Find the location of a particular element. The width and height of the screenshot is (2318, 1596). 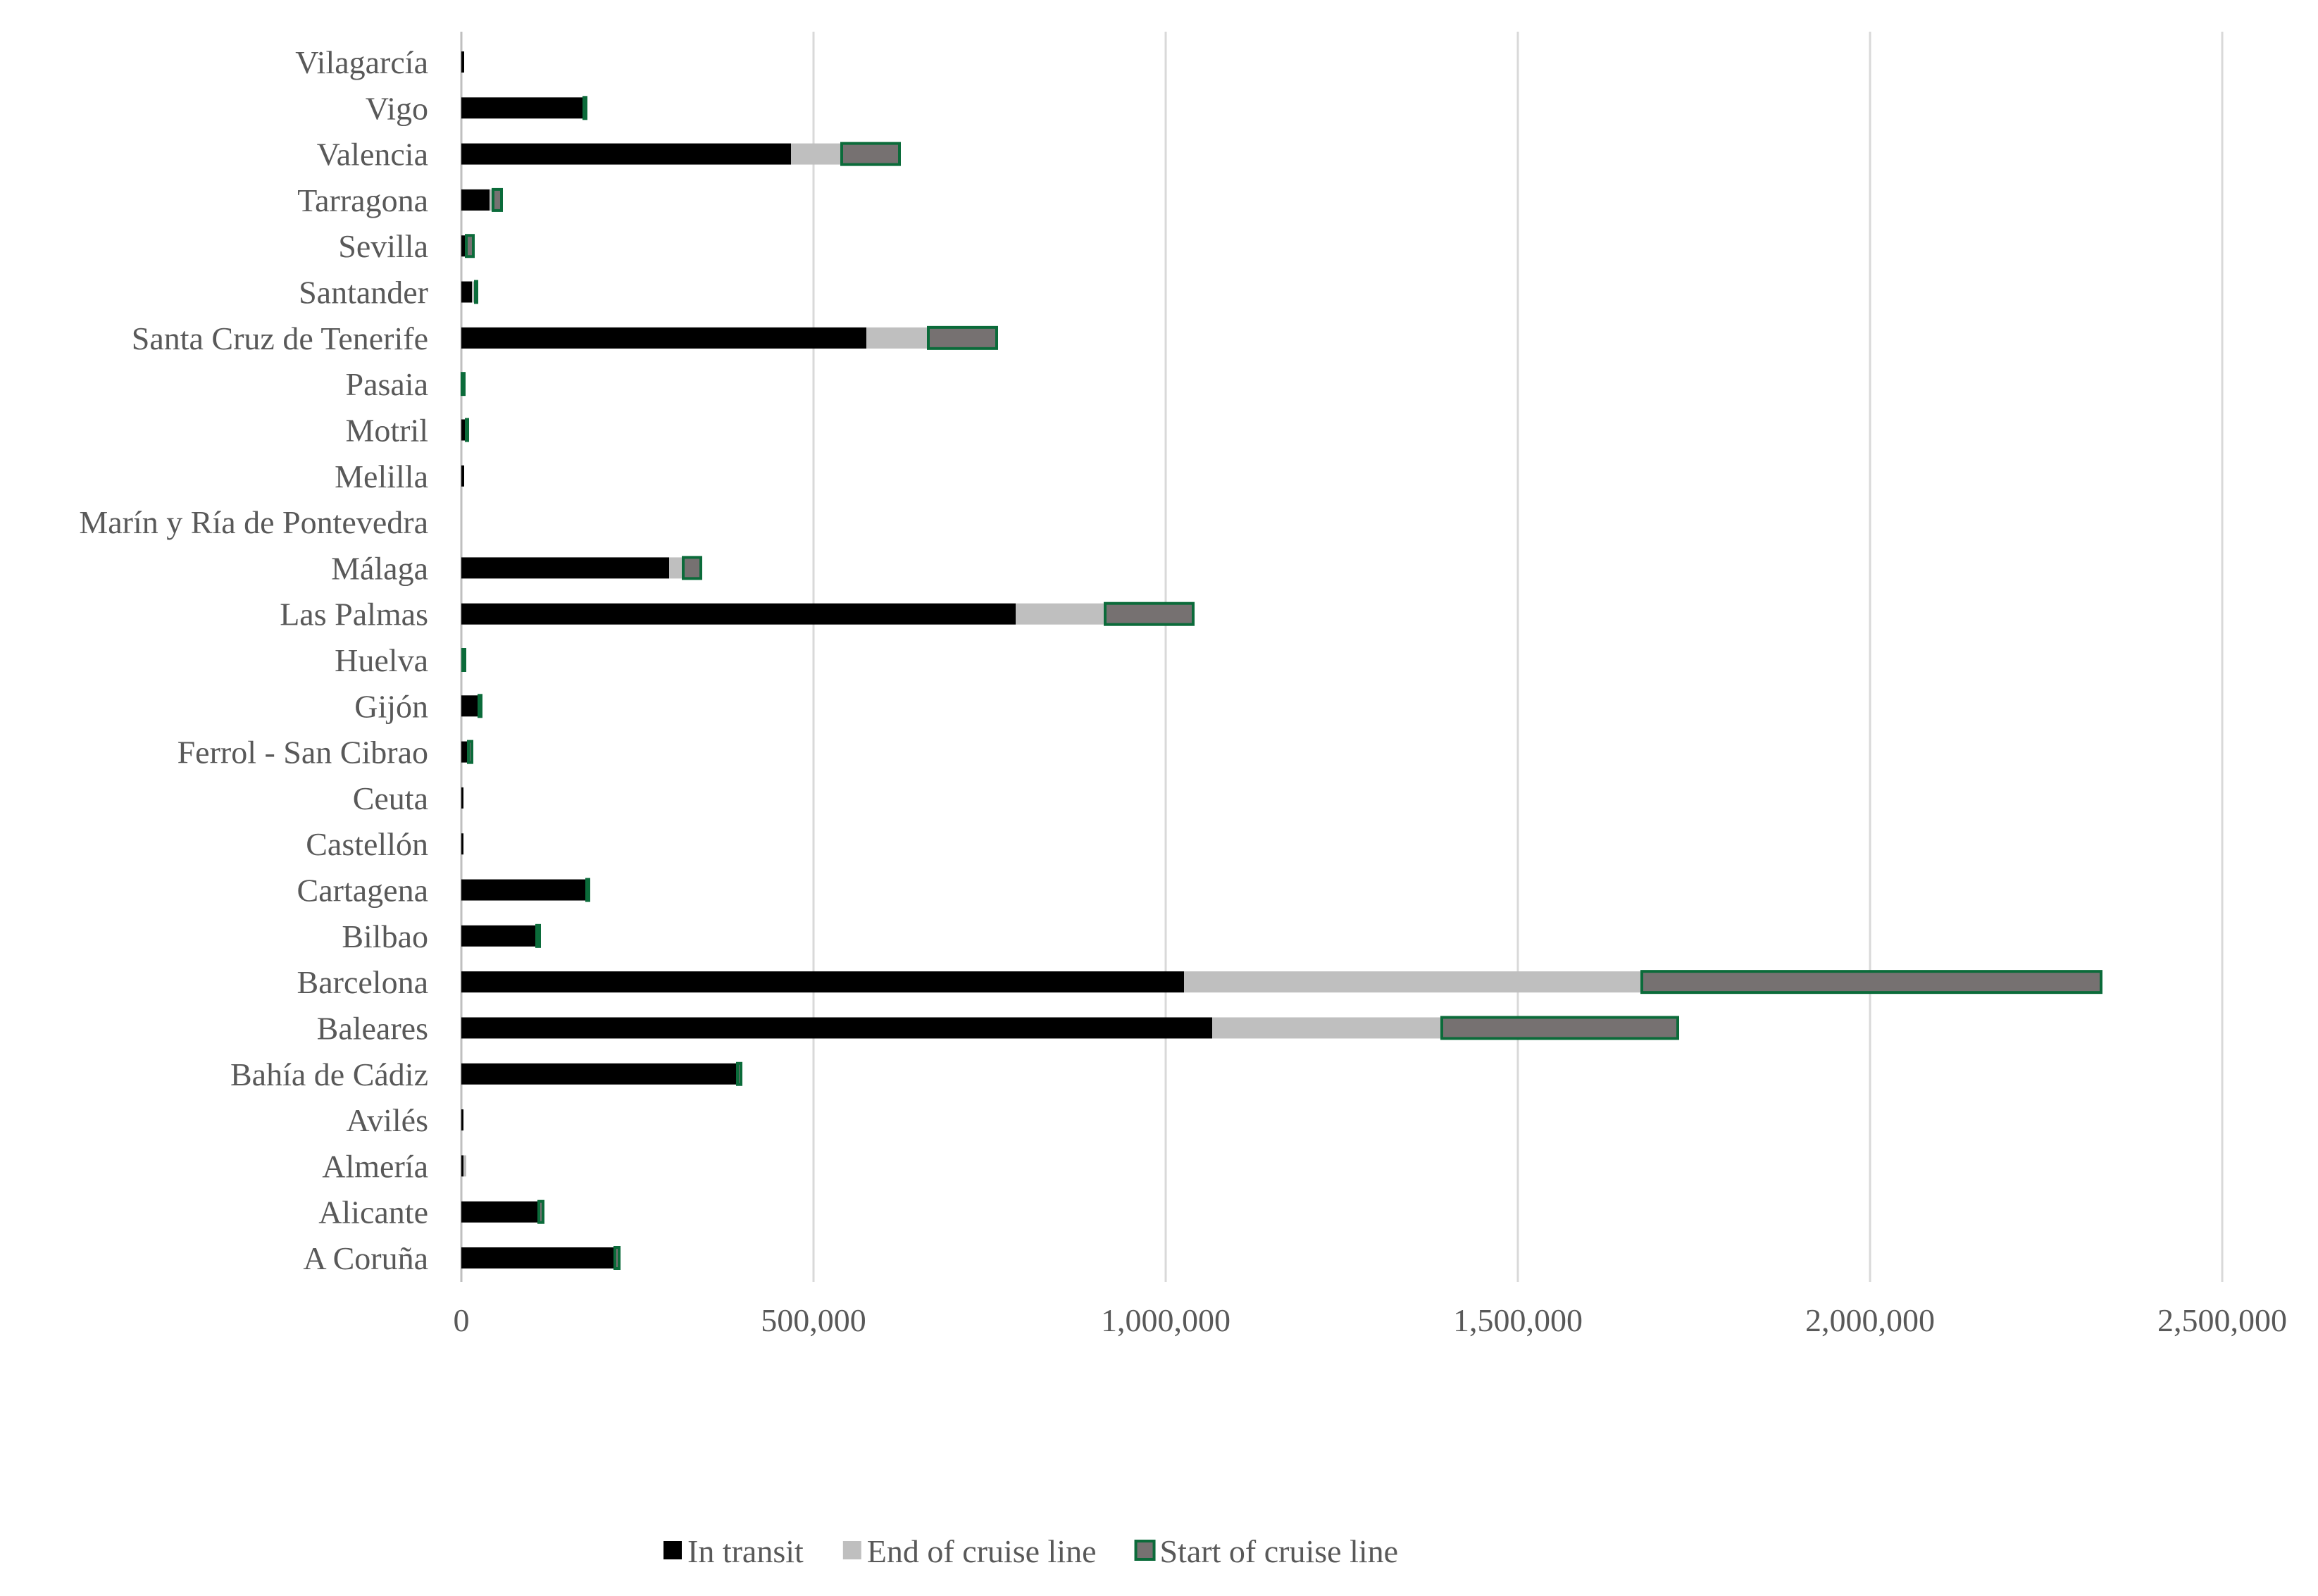

category-label: Avilés is located at coordinates (387, 1120).